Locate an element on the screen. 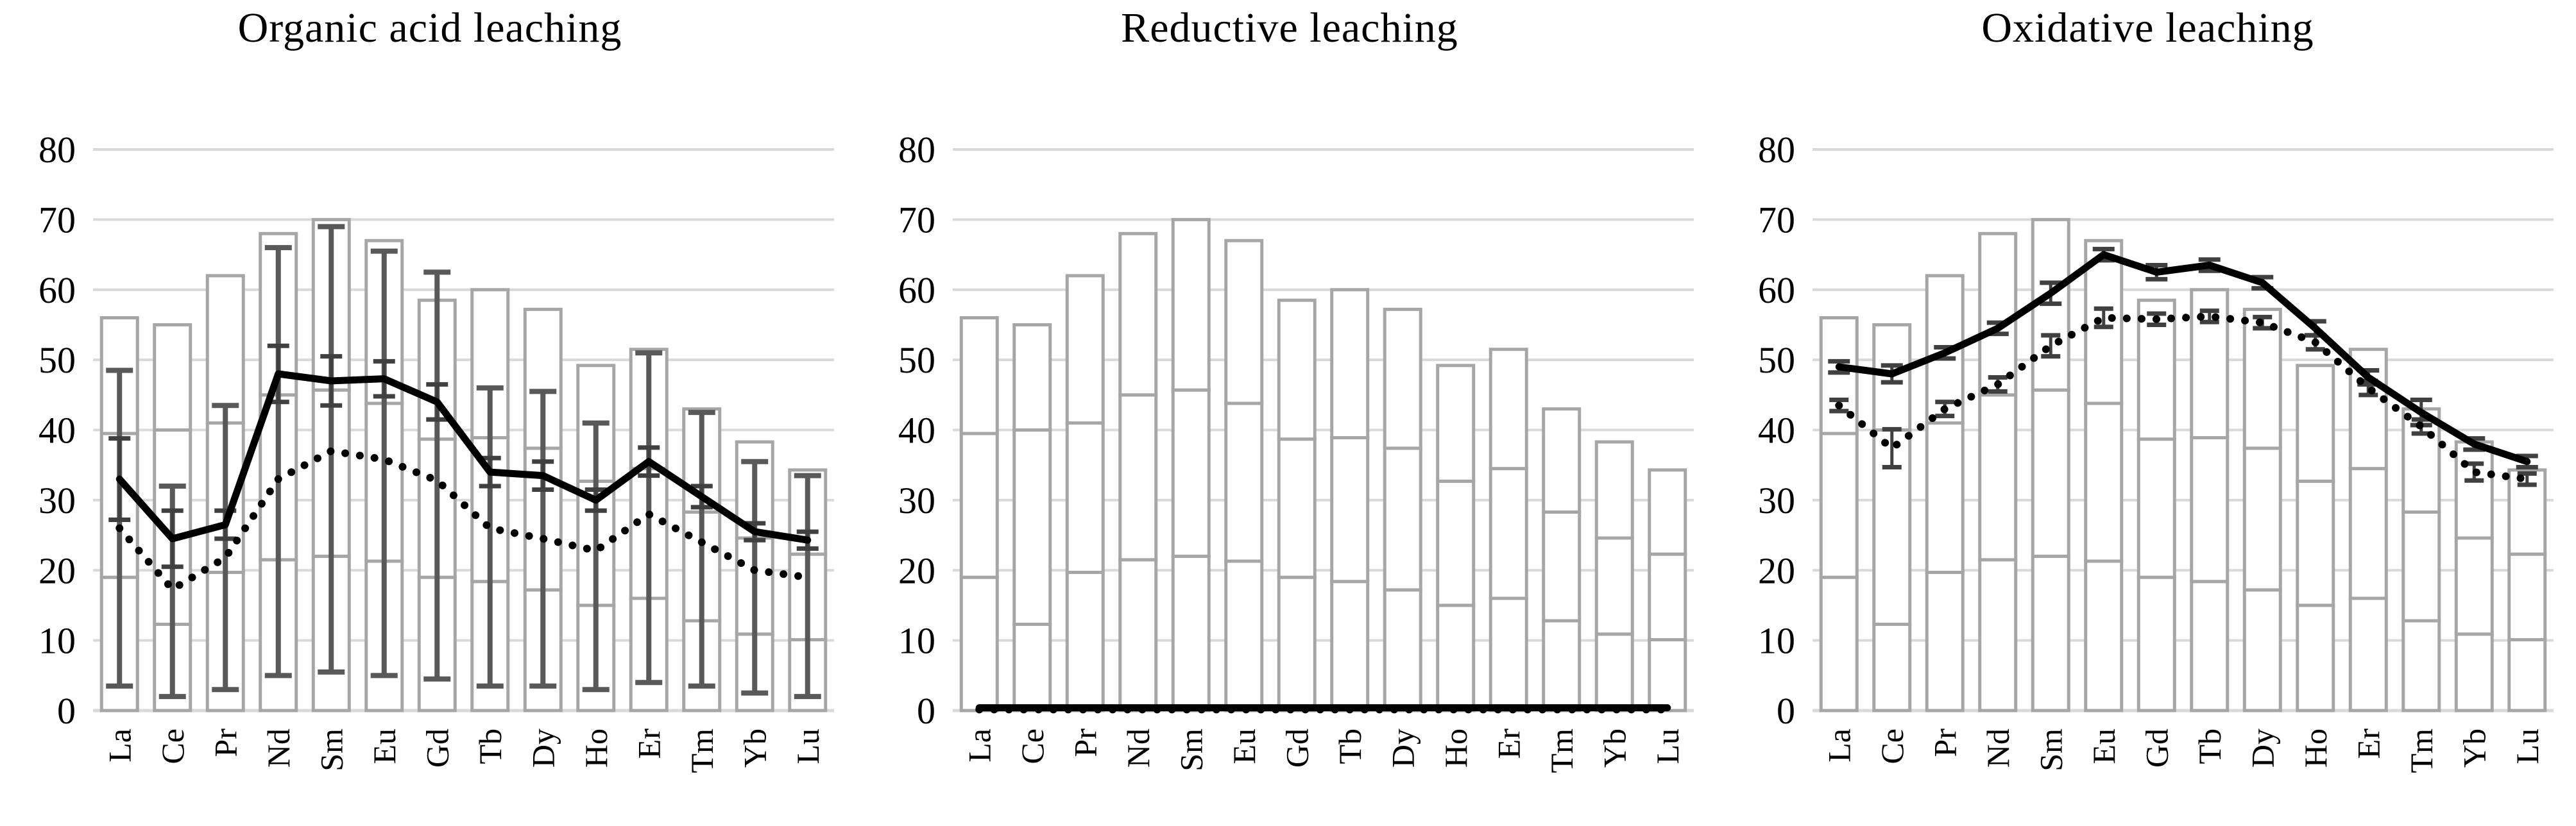 This screenshot has height=826, width=2576. x-axis-labels: La Ce Pr Nd Sm Eu Gd Tb Dy Ho Er Tm Yb Lu is located at coordinates (2183, 751).